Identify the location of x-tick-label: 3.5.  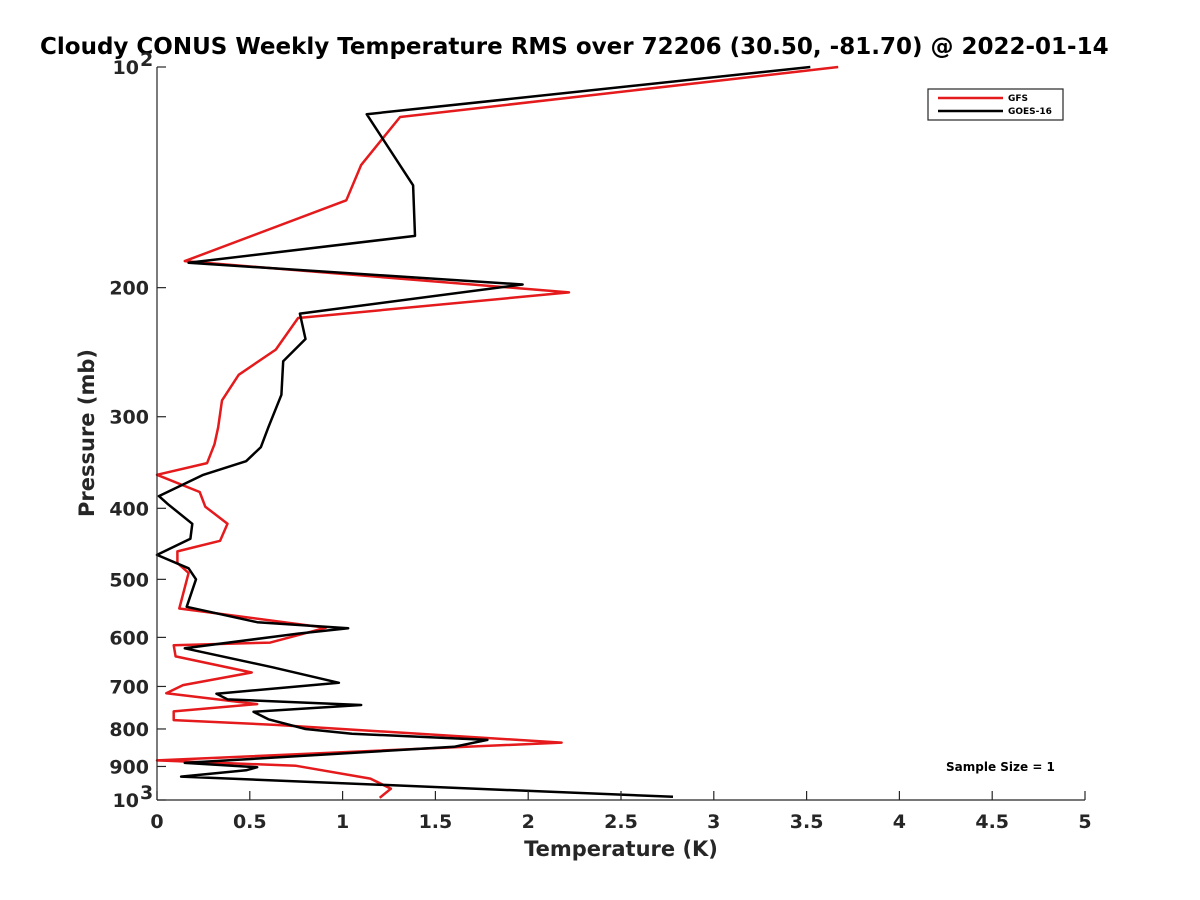
(807, 822).